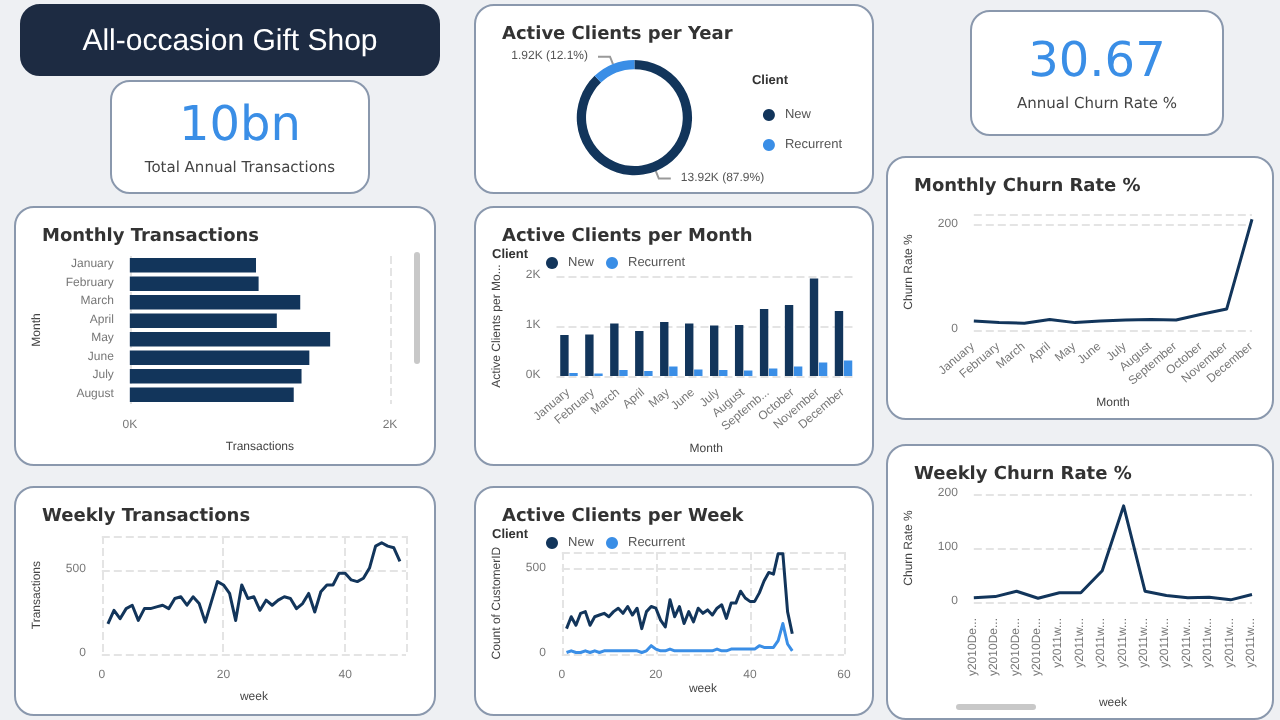 The width and height of the screenshot is (1280, 720). I want to click on data-label: 10bn, so click(240, 124).